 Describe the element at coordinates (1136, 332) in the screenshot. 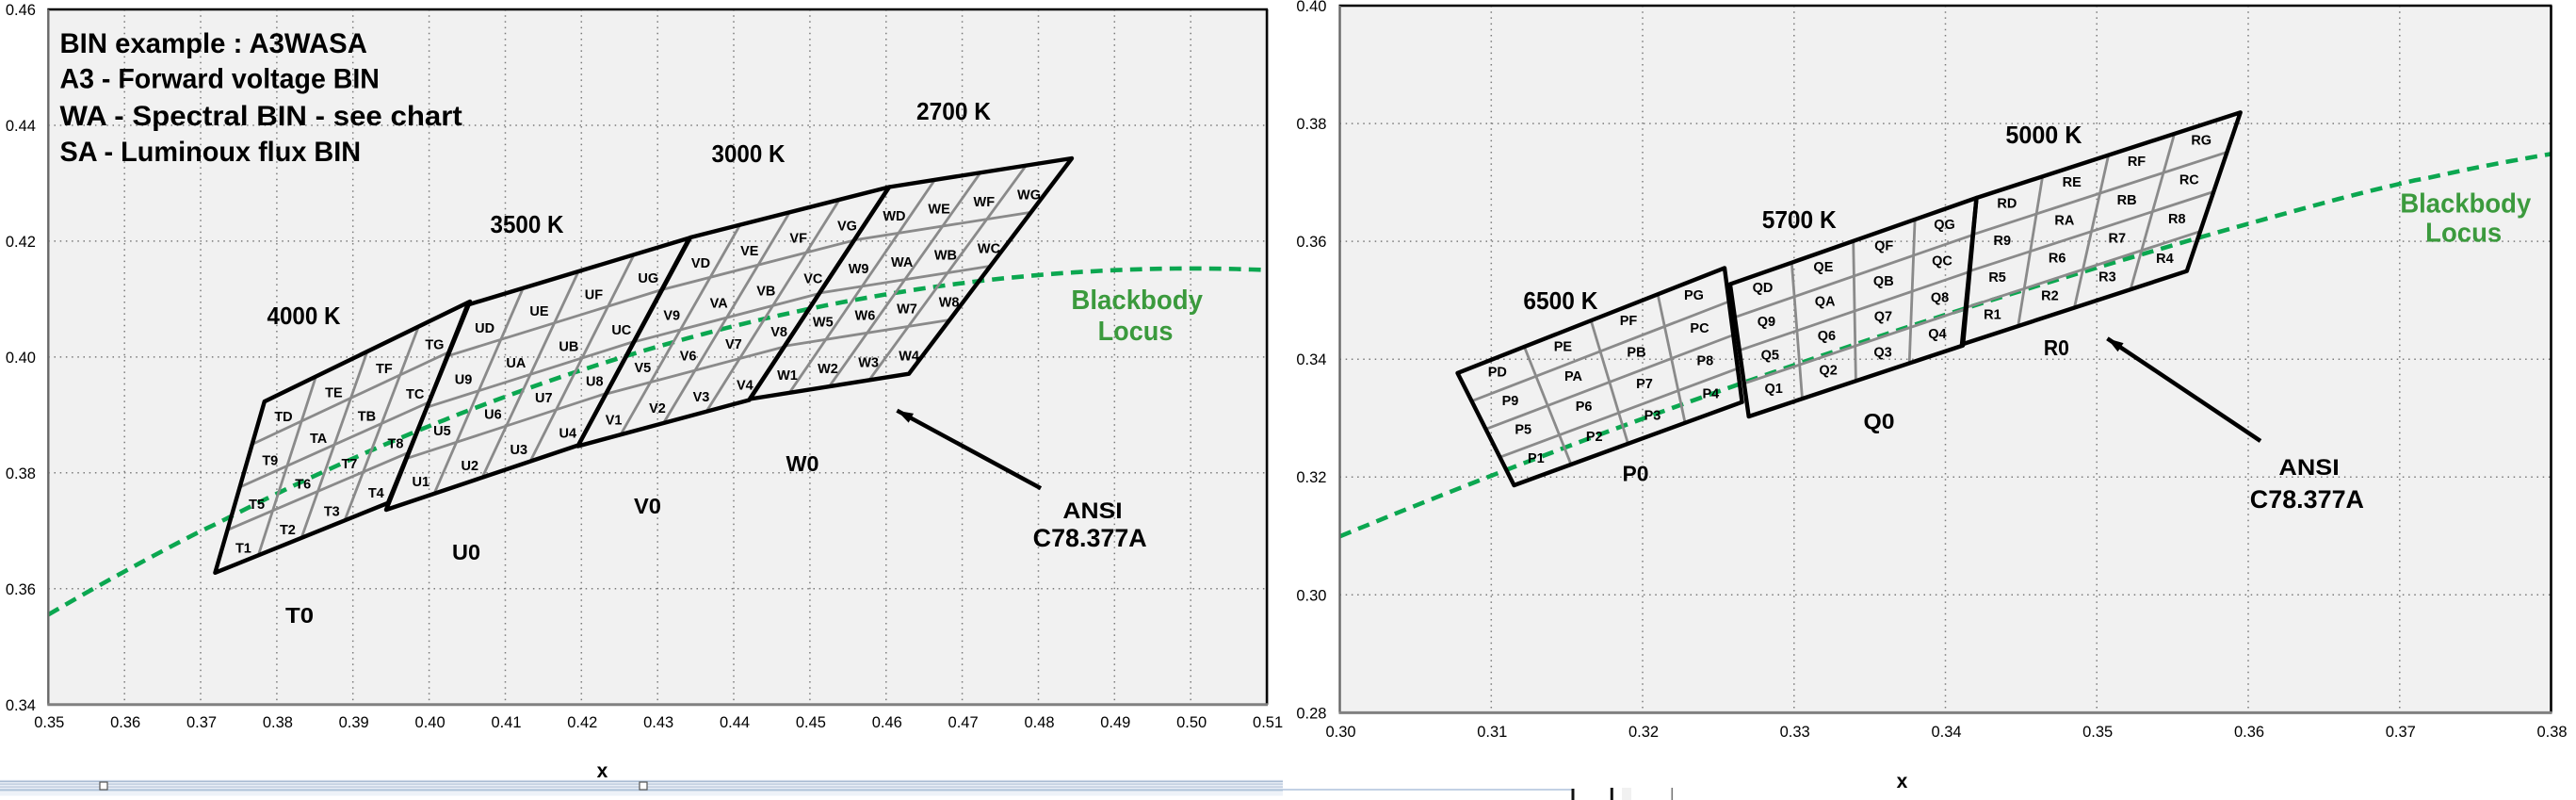

I see `svg-text: Locus` at that location.